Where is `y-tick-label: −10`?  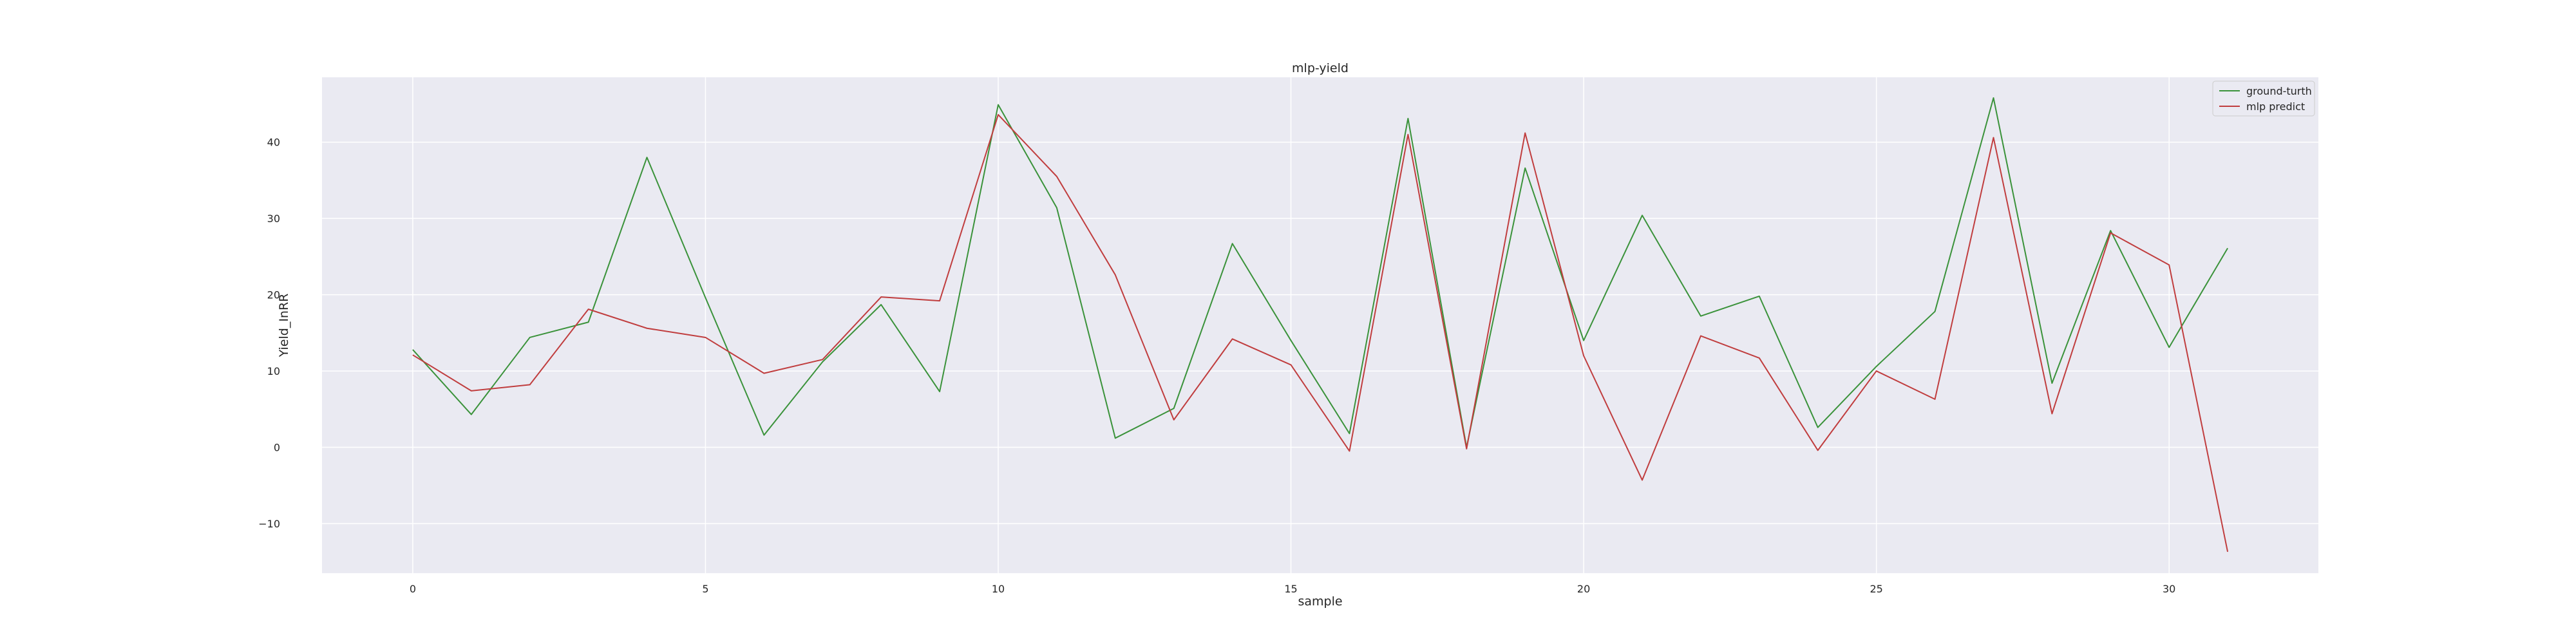
y-tick-label: −10 is located at coordinates (269, 524).